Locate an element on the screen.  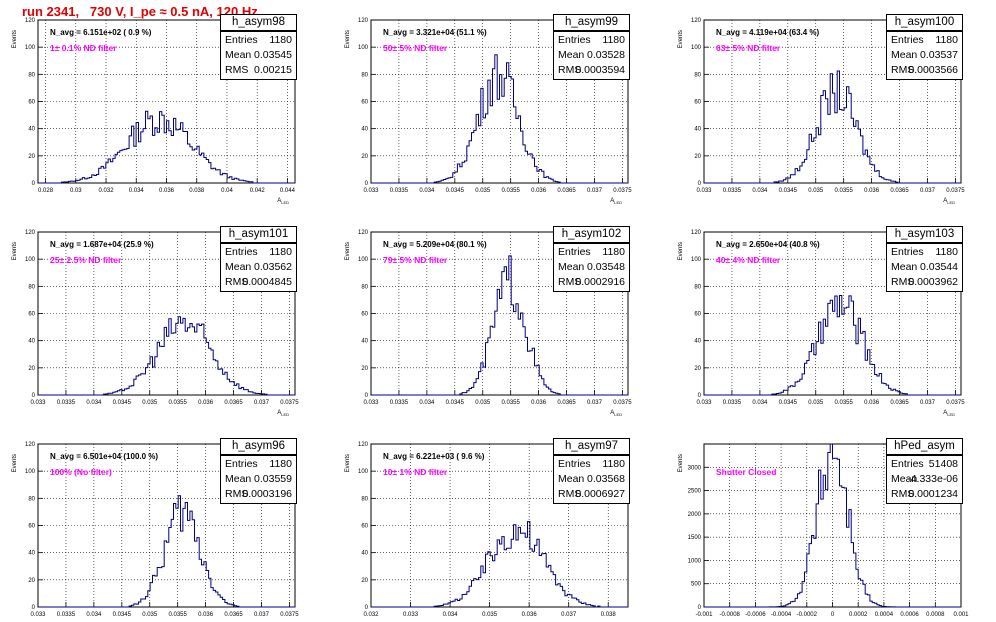
stats-row-mean: Mean 0.03562 is located at coordinates (258, 267).